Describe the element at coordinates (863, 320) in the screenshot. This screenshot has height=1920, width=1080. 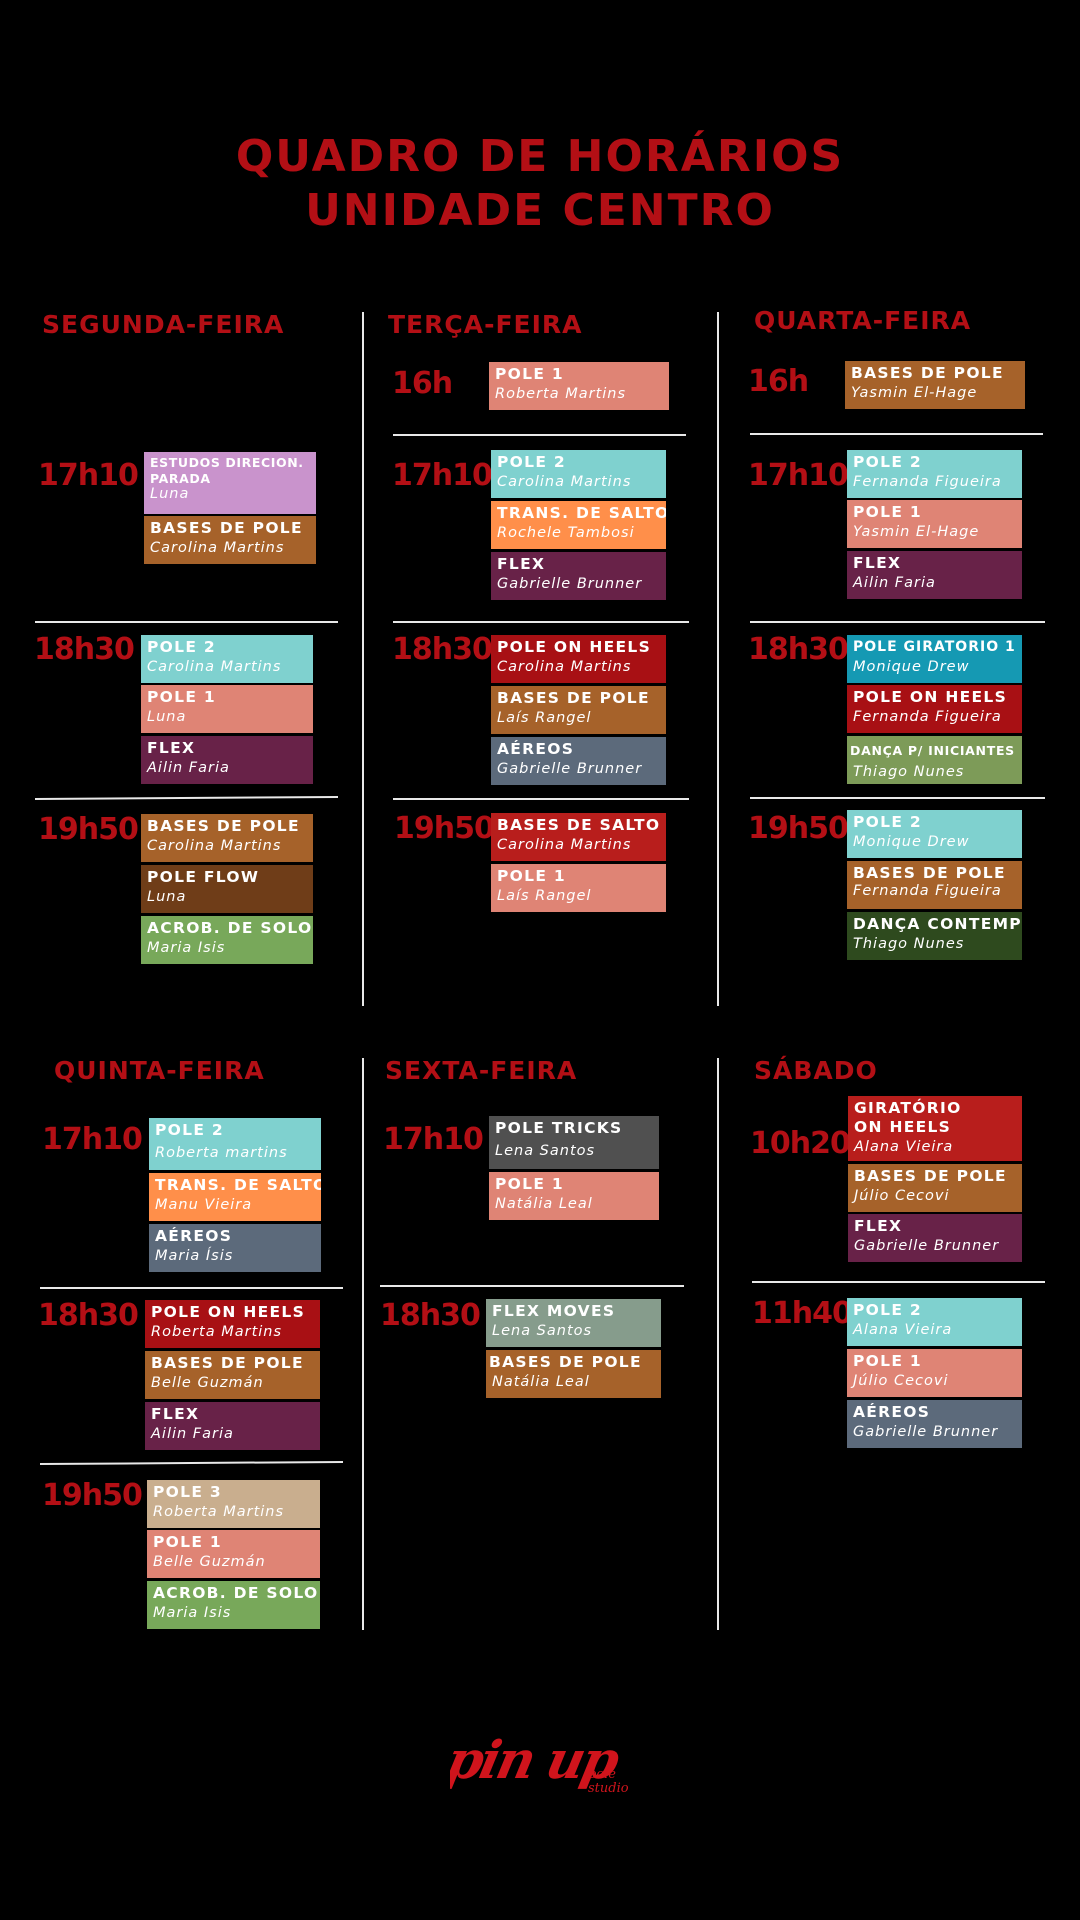
I see `day-heading-quarta: QUARTA-FEIRA` at that location.